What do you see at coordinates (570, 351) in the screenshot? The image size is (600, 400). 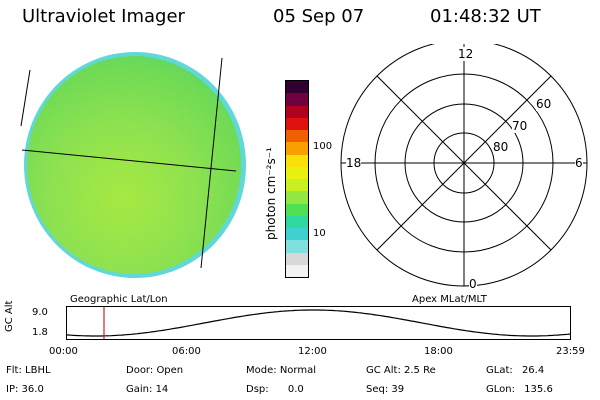 I see `xtick-2359: 23:59` at bounding box center [570, 351].